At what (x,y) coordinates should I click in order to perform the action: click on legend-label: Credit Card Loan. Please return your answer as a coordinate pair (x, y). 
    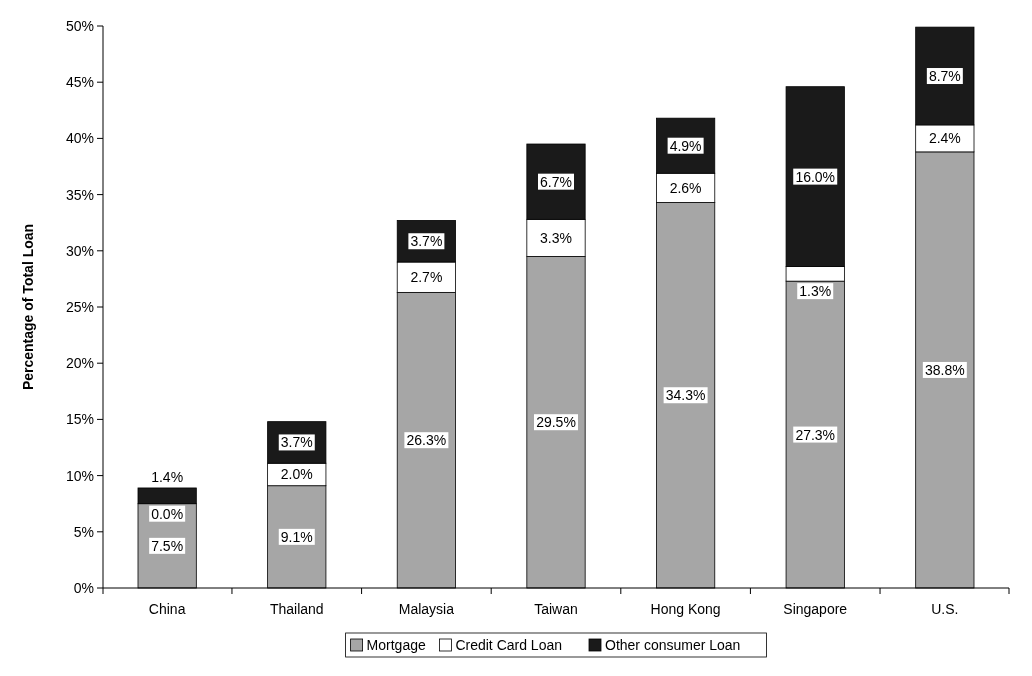
    Looking at the image, I should click on (509, 645).